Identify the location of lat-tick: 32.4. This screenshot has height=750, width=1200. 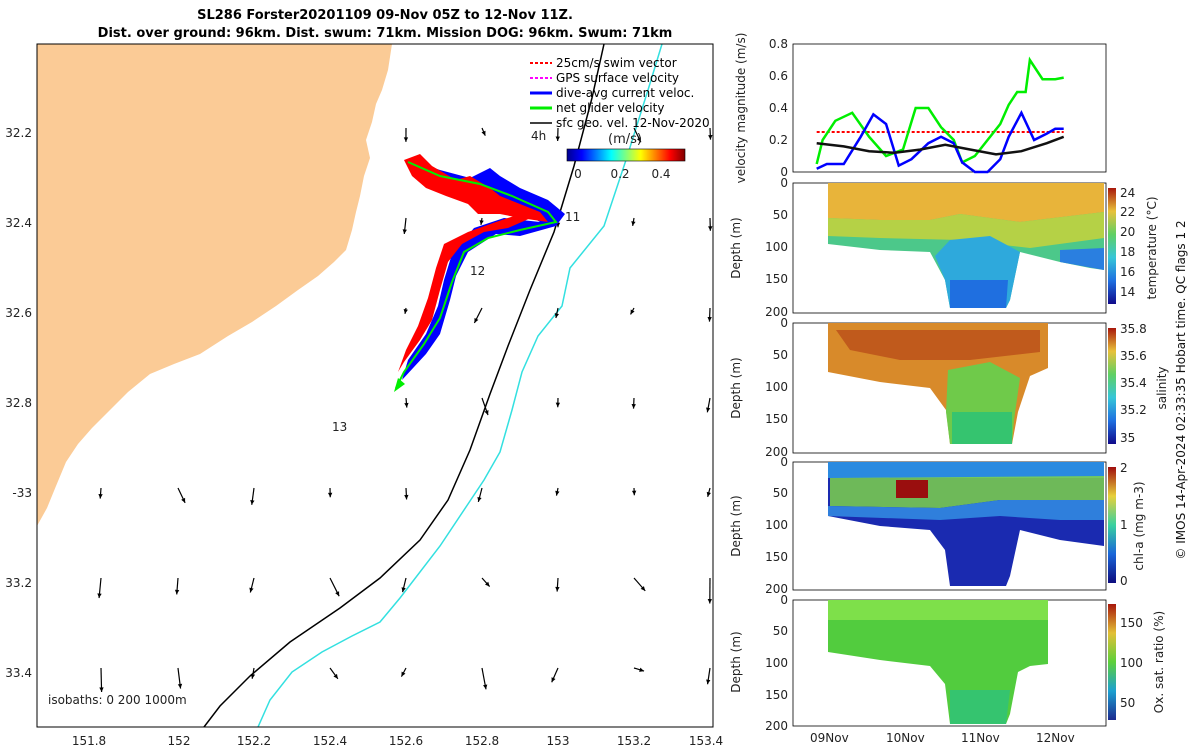
(18, 223).